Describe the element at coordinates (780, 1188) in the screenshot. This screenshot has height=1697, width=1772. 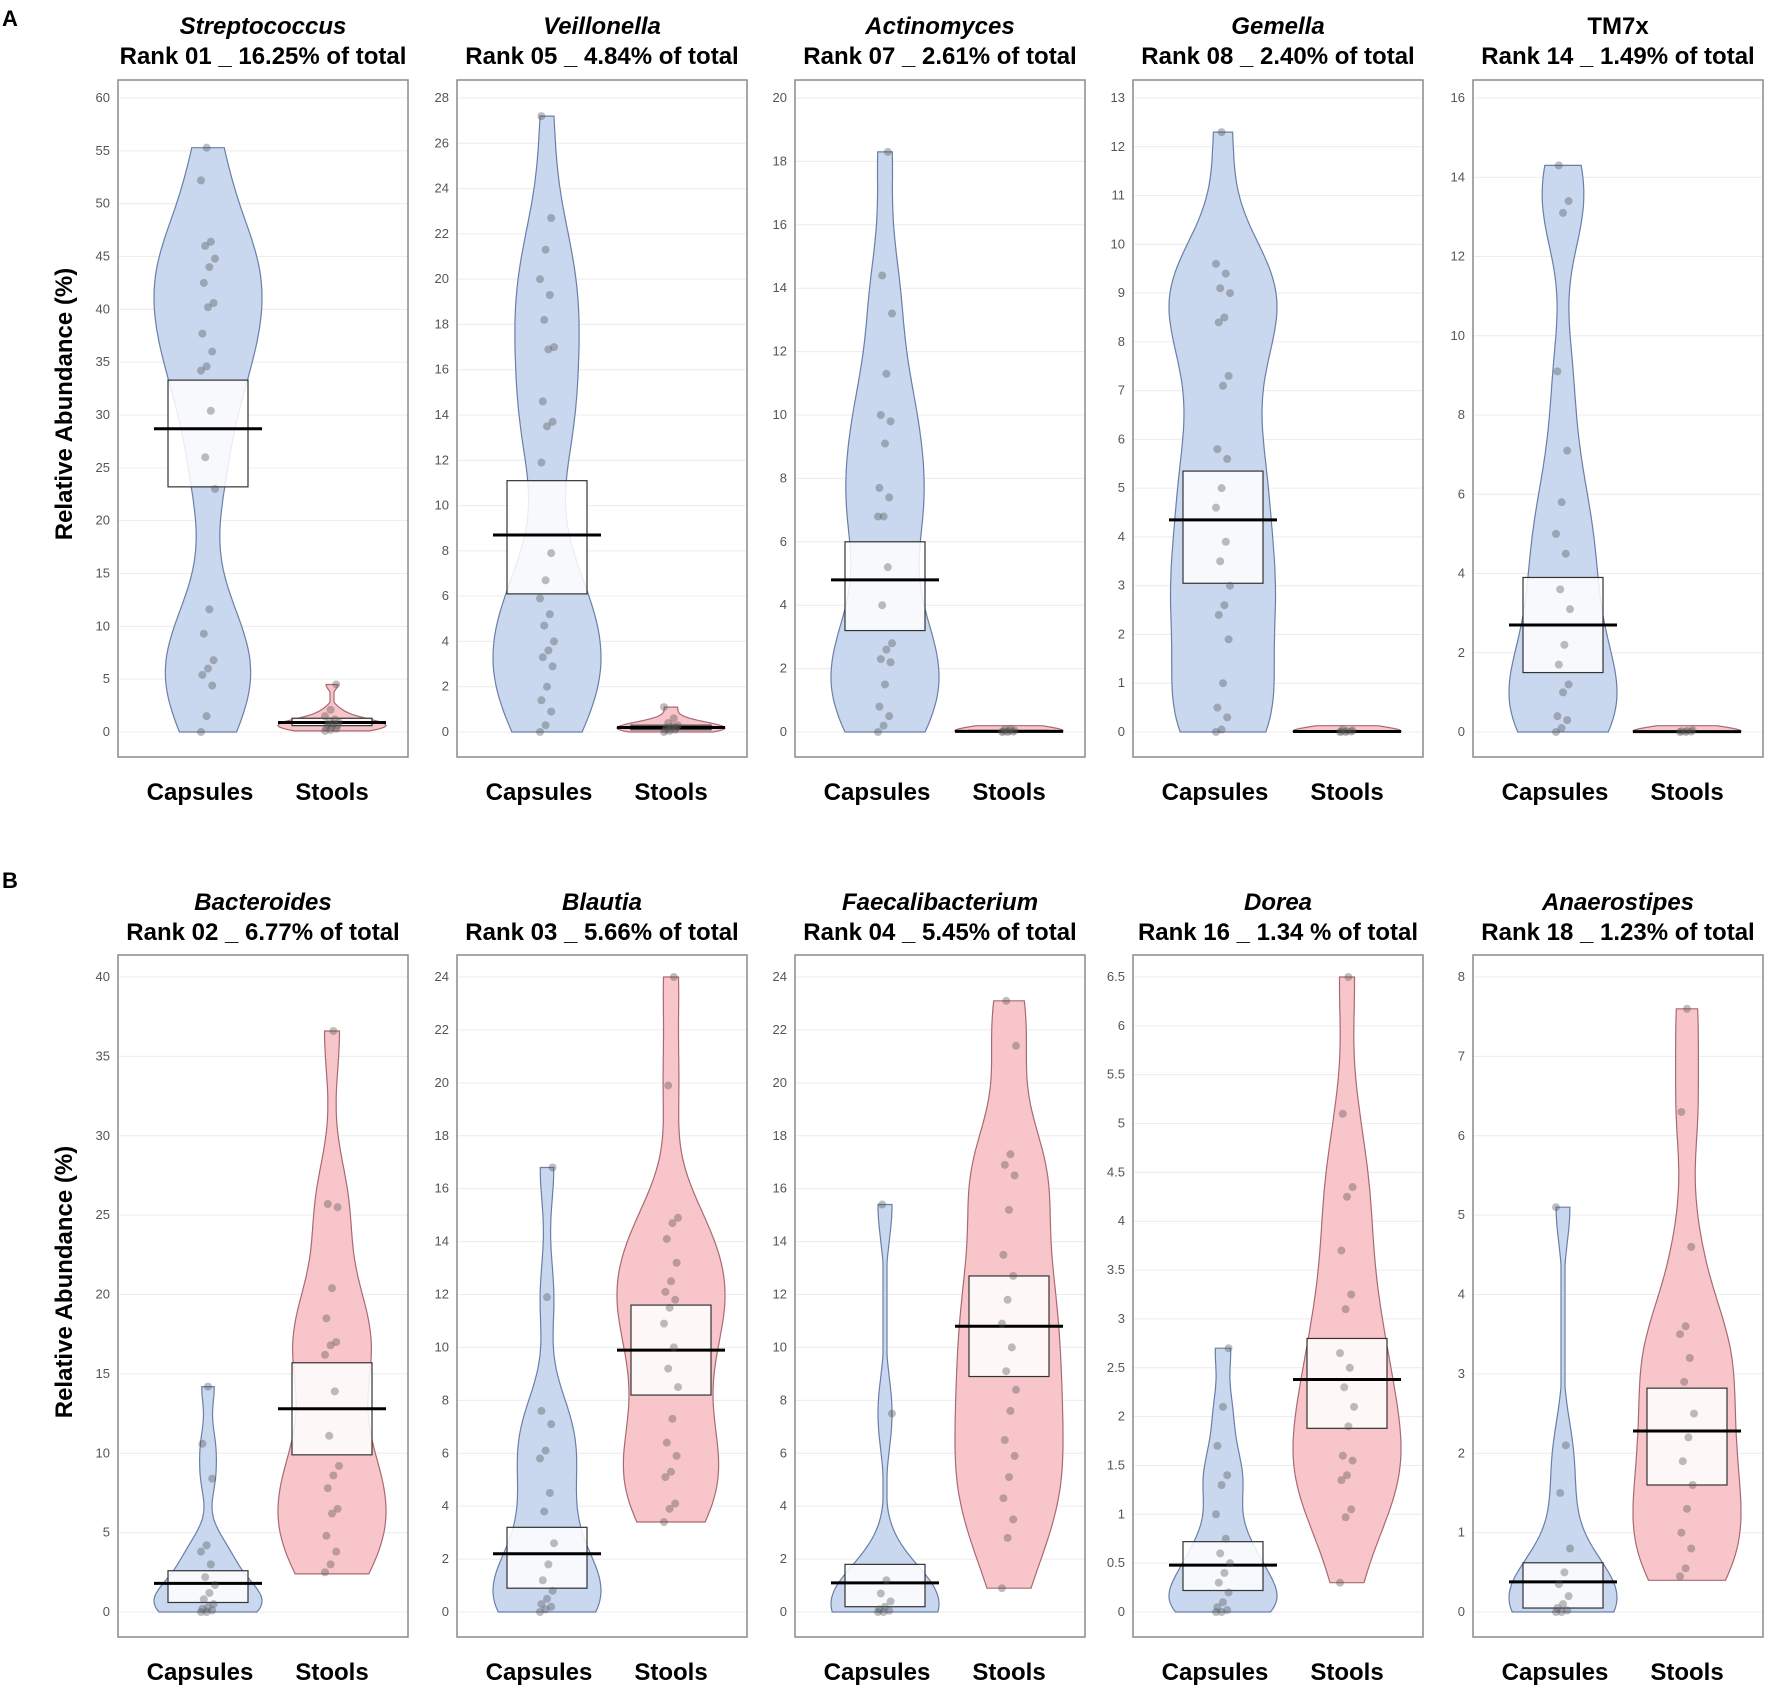
I see `y-tick-label: 16` at that location.